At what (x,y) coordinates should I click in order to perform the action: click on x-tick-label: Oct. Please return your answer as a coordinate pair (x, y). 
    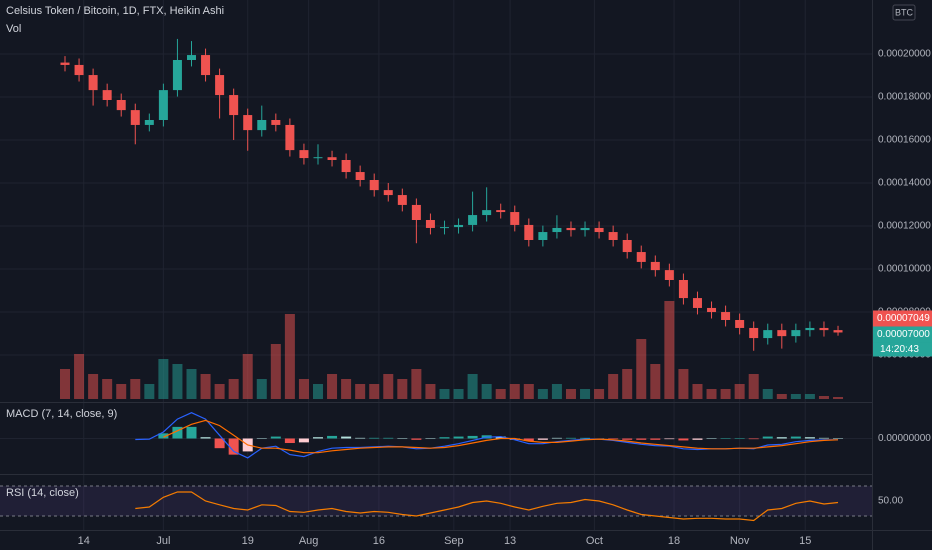
    Looking at the image, I should click on (594, 541).